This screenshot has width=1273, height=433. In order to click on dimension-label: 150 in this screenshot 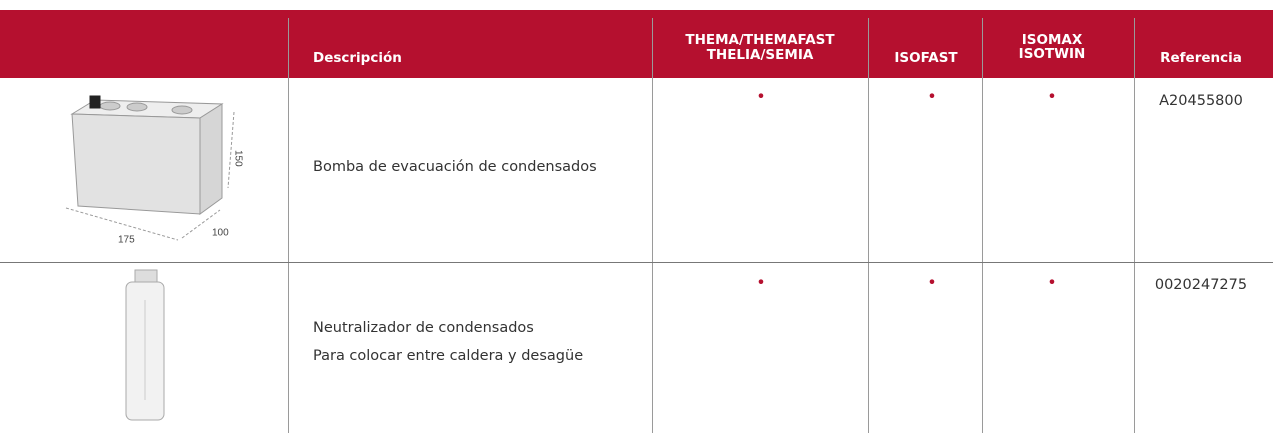, I will do `click(237, 158)`.